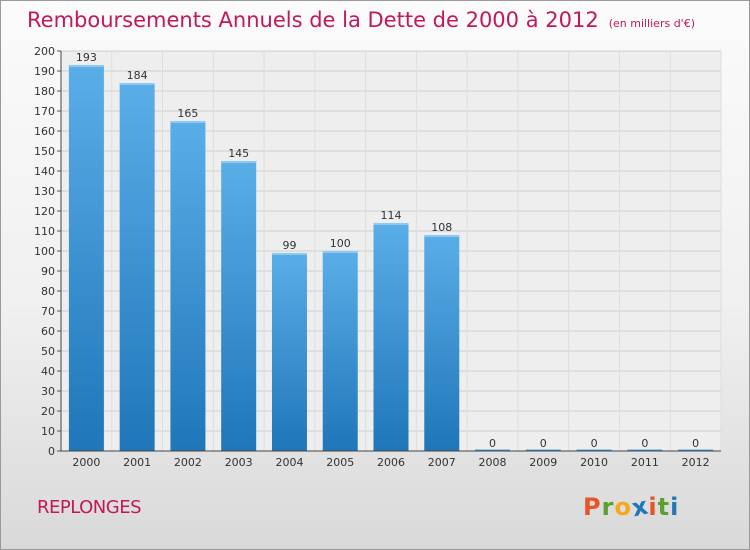 Image resolution: width=750 pixels, height=550 pixels. Describe the element at coordinates (238, 153) in the screenshot. I see `data-label: 145` at that location.